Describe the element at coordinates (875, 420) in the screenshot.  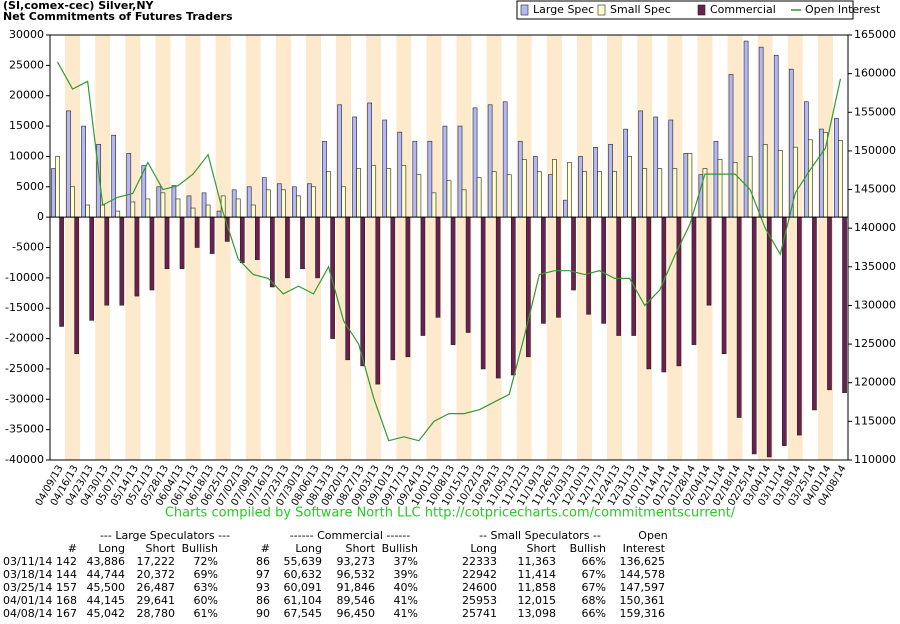
I see `y2-tick-label: 115000` at that location.